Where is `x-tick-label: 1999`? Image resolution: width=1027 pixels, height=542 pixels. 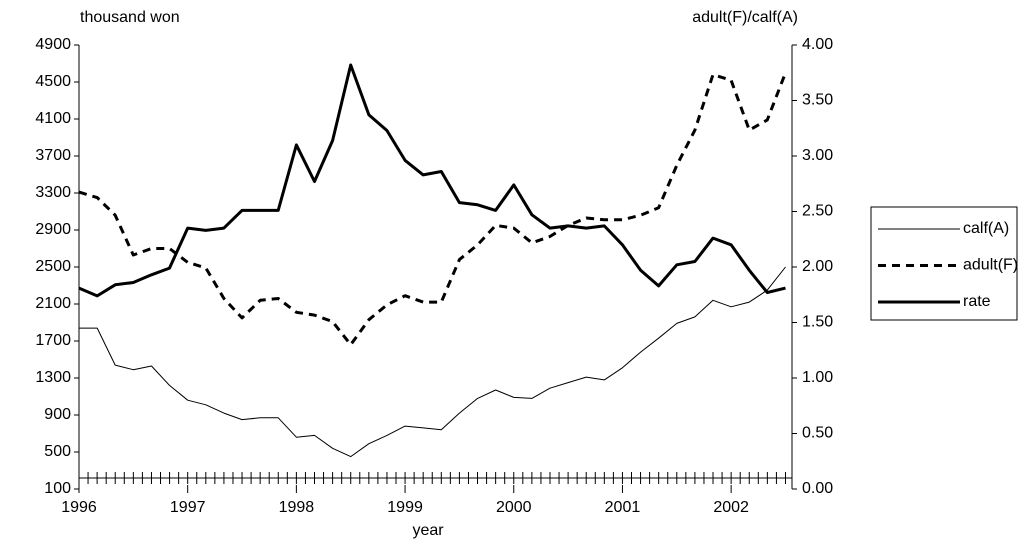
x-tick-label: 1999 is located at coordinates (405, 507).